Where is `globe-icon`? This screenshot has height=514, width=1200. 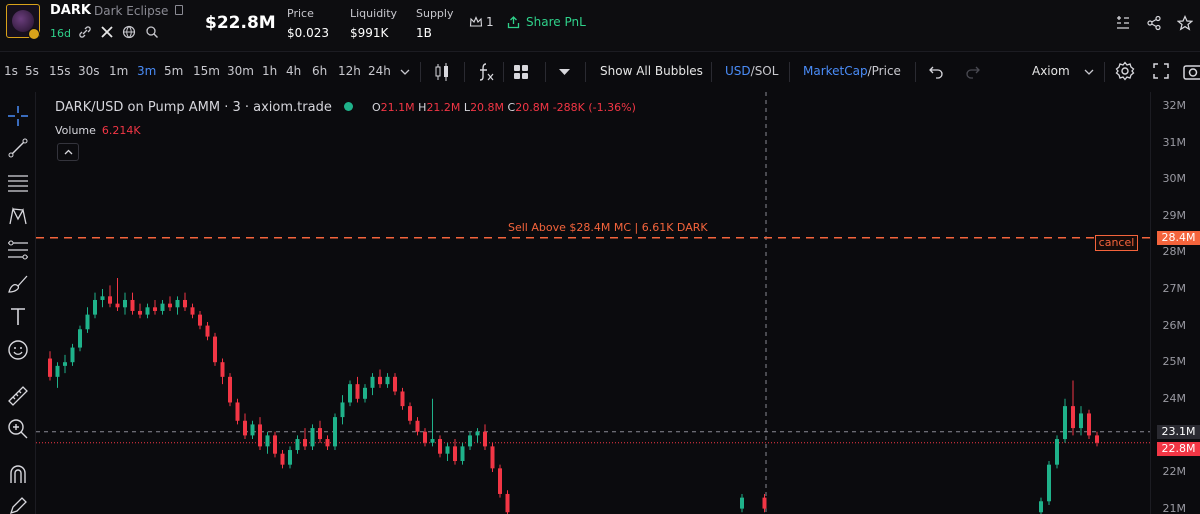 globe-icon is located at coordinates (129, 32).